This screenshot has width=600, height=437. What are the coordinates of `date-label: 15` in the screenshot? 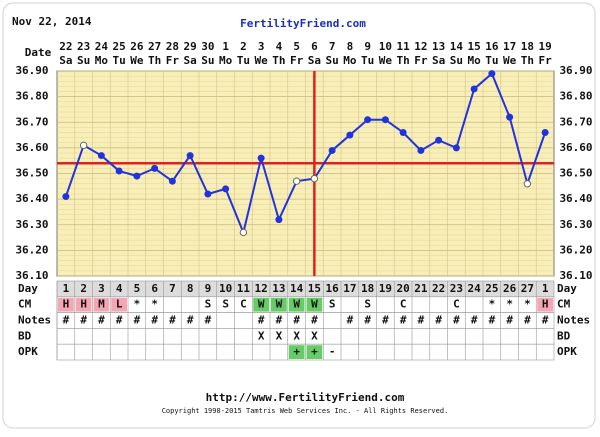 It's located at (474, 46).